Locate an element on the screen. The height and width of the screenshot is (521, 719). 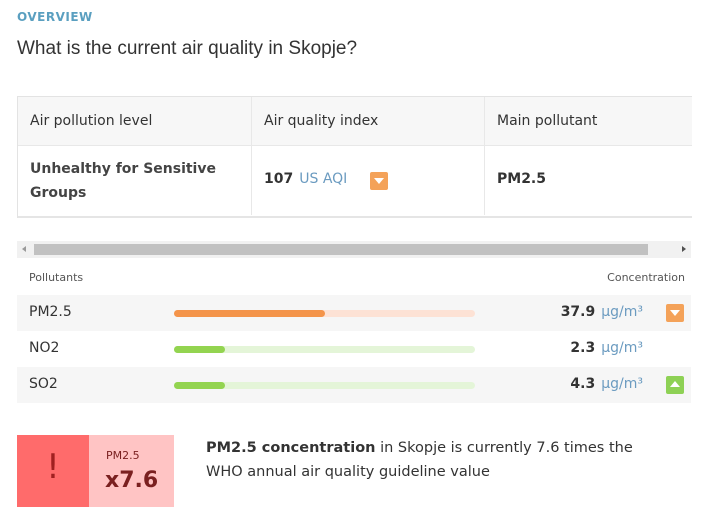
pollutant-row: PM2.5 37.9 µg/m³ is located at coordinates (354, 313).